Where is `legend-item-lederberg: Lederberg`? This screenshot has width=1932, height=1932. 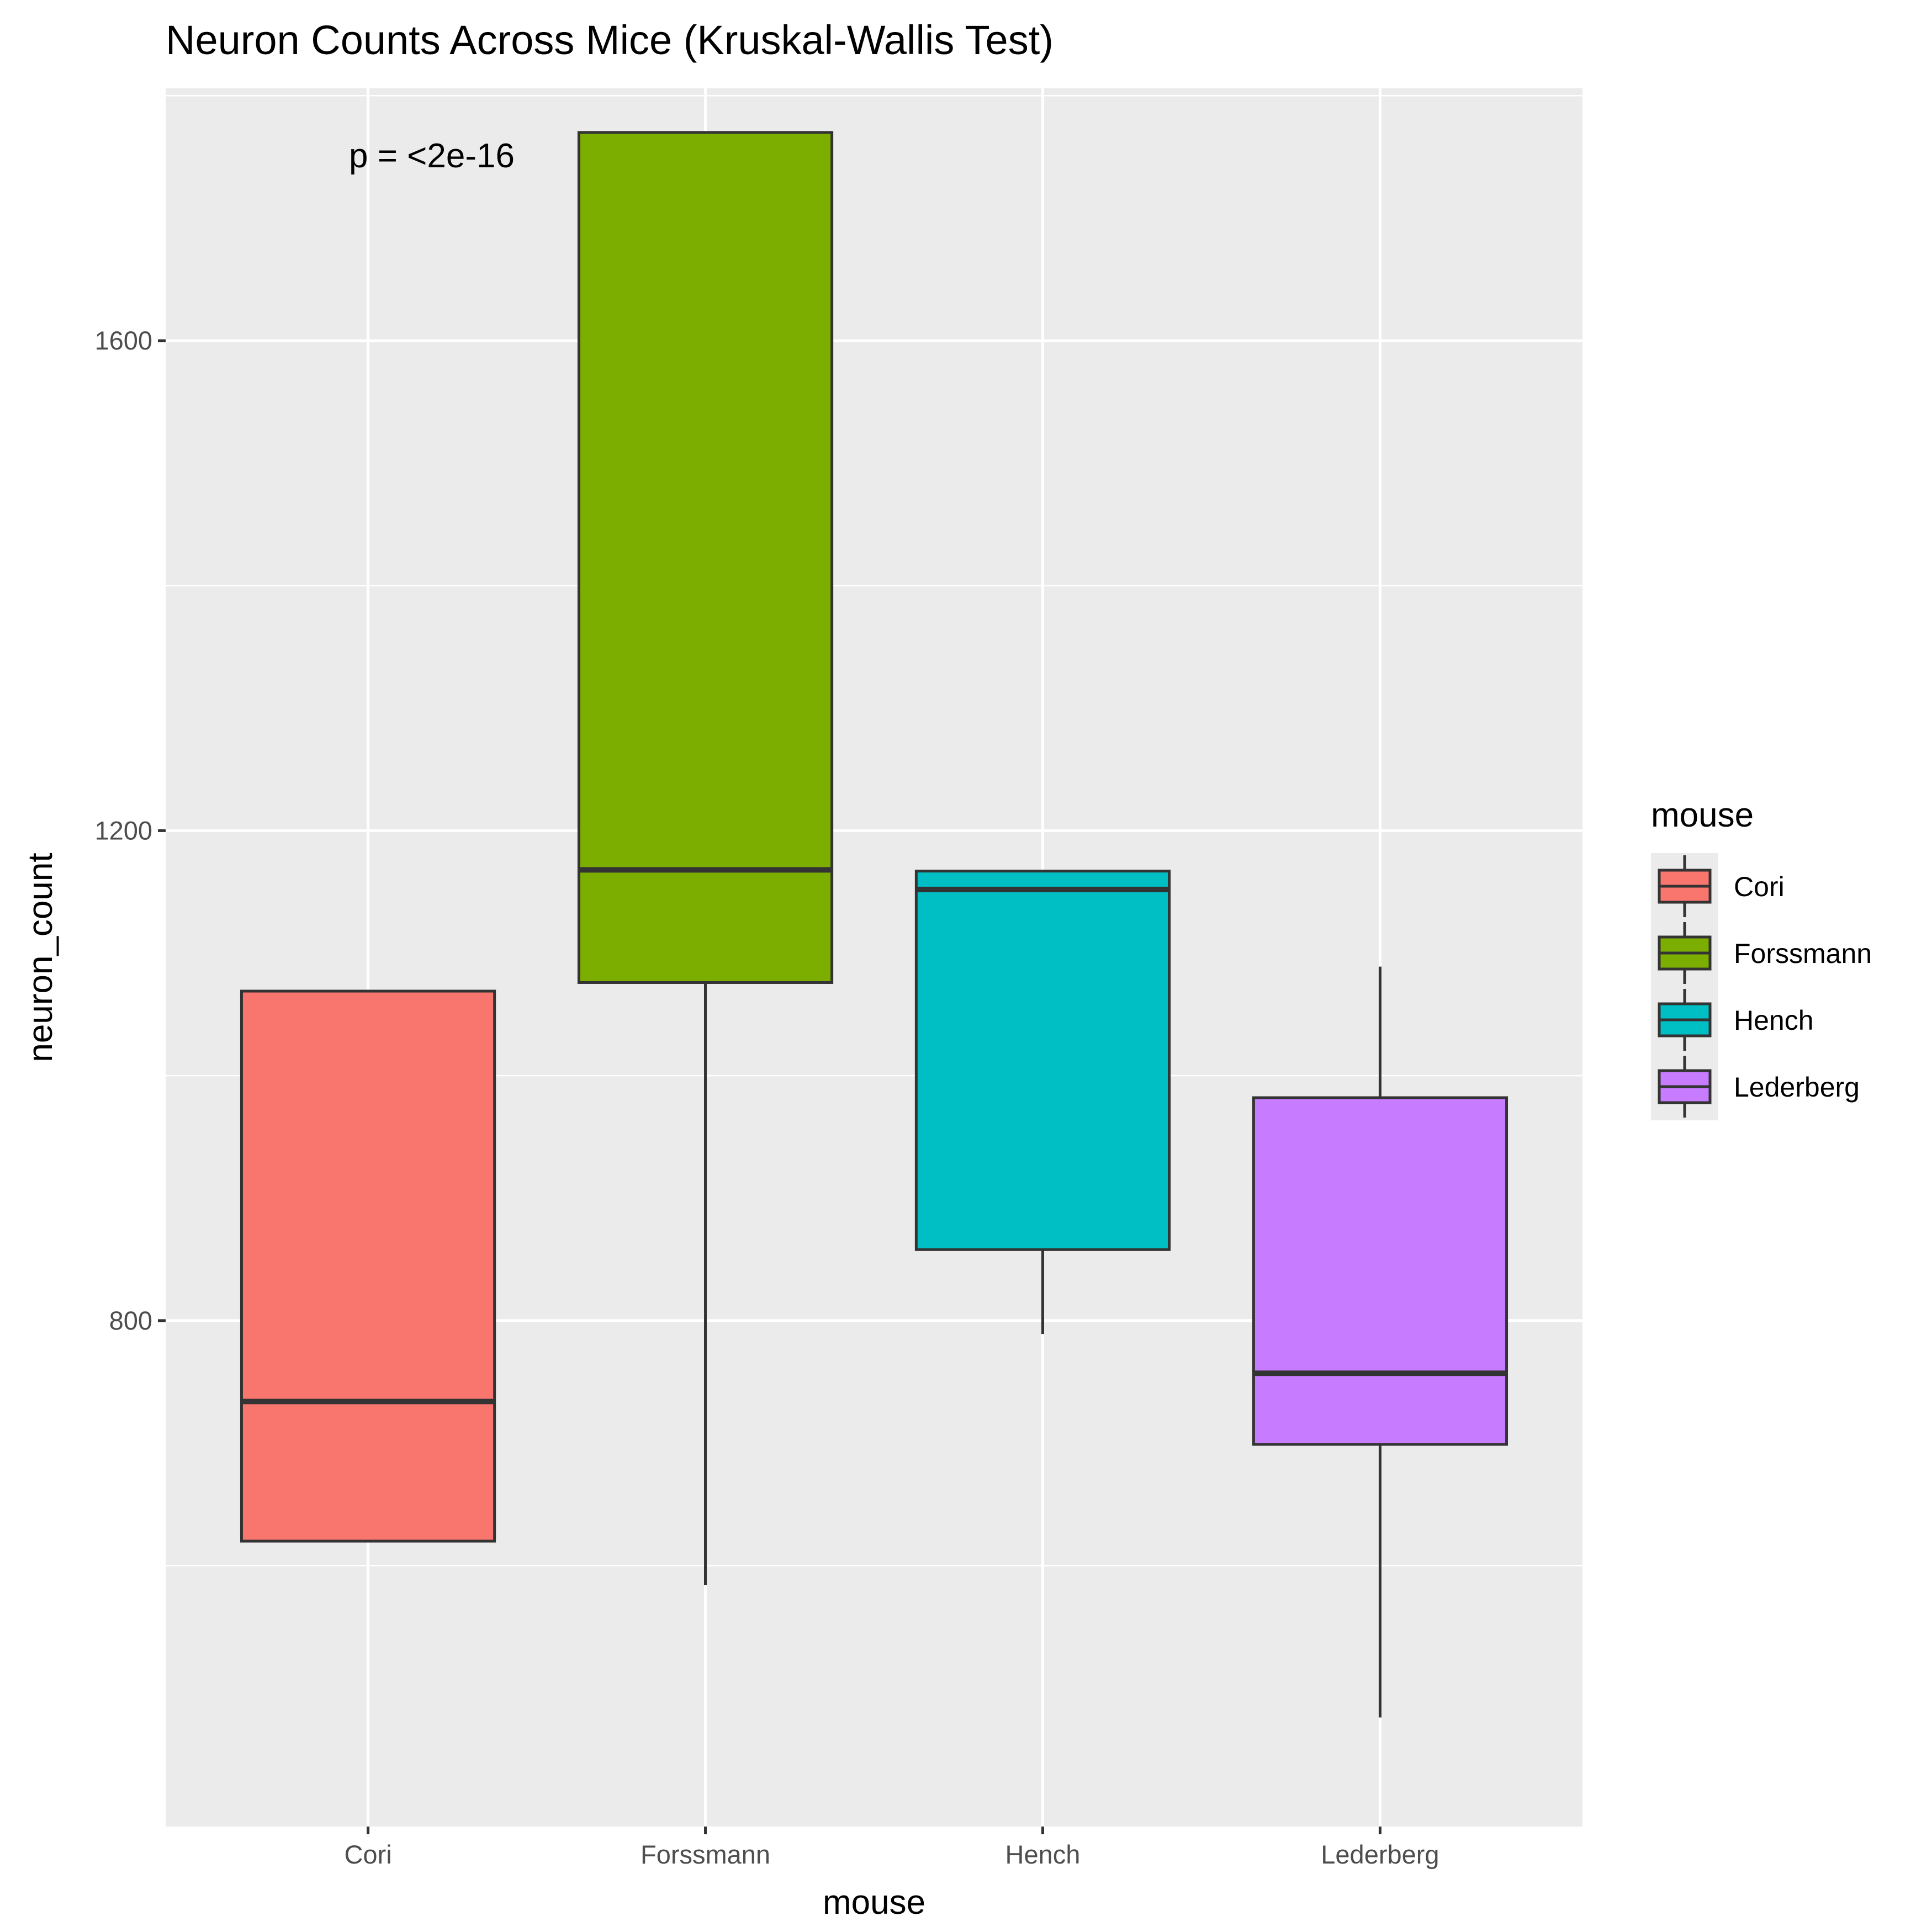
legend-item-lederberg: Lederberg is located at coordinates (1759, 1087).